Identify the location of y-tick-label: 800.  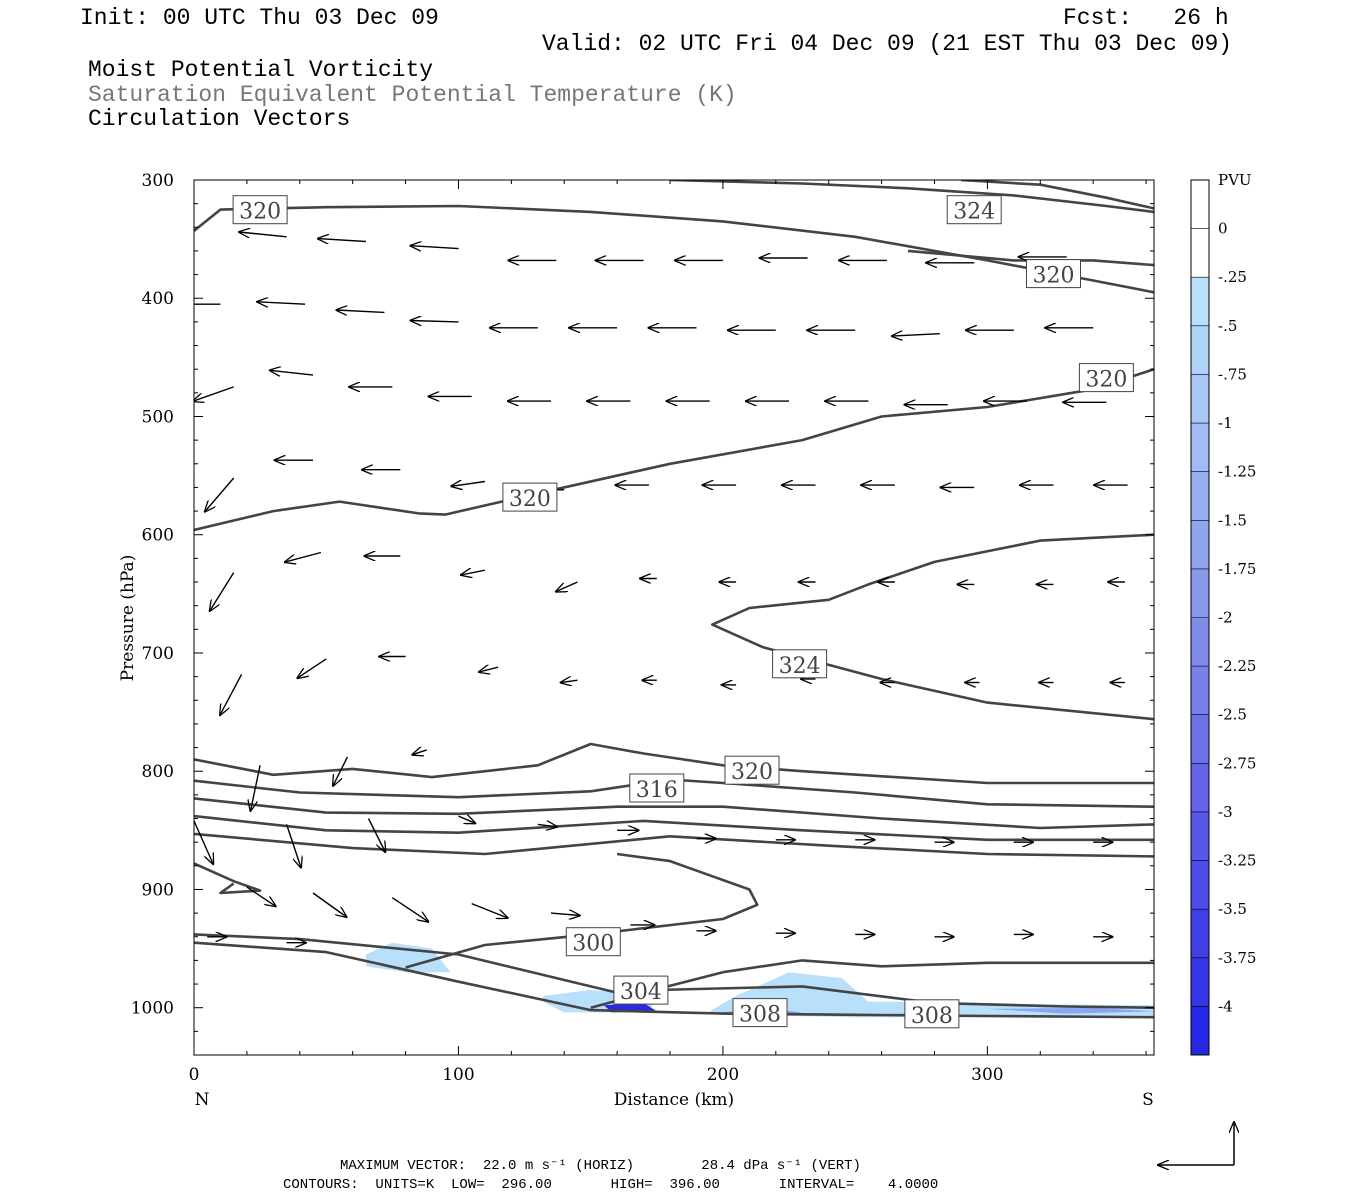
(158, 772).